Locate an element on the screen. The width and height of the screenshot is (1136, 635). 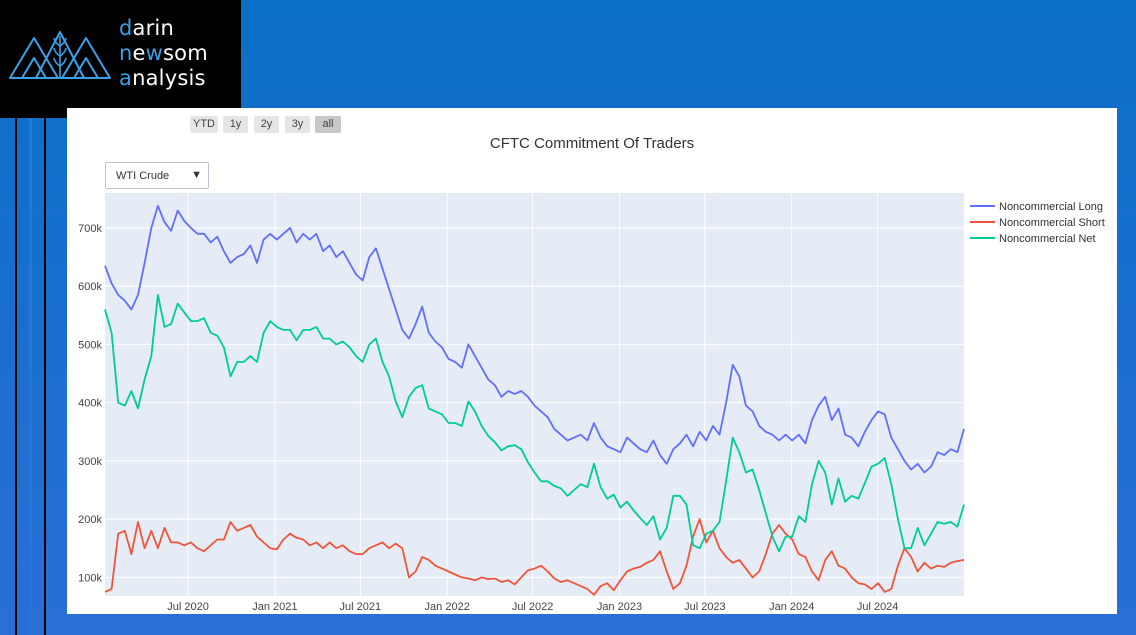
brand-line-2-rest: som is located at coordinates (185, 53).